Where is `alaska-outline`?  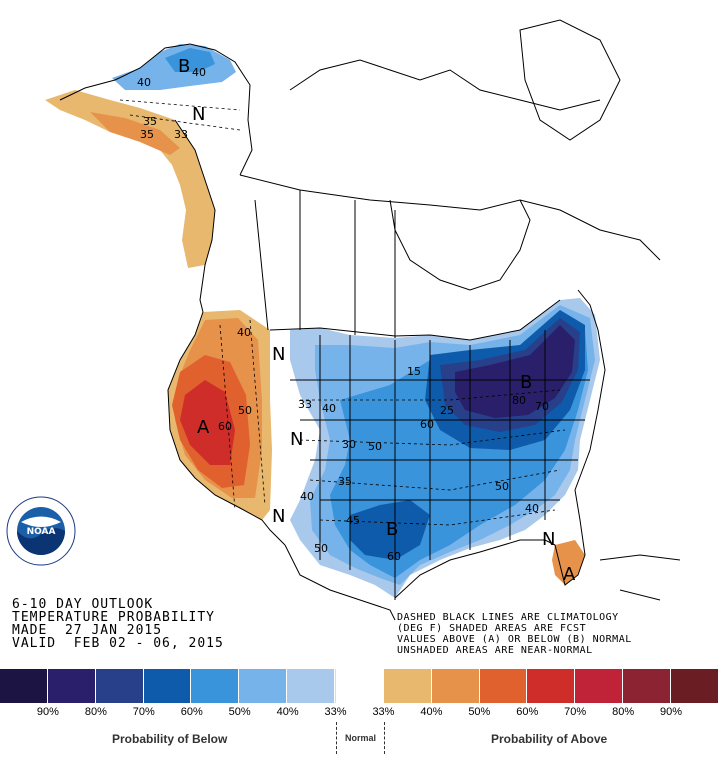 alaska-outline is located at coordinates (156, 109).